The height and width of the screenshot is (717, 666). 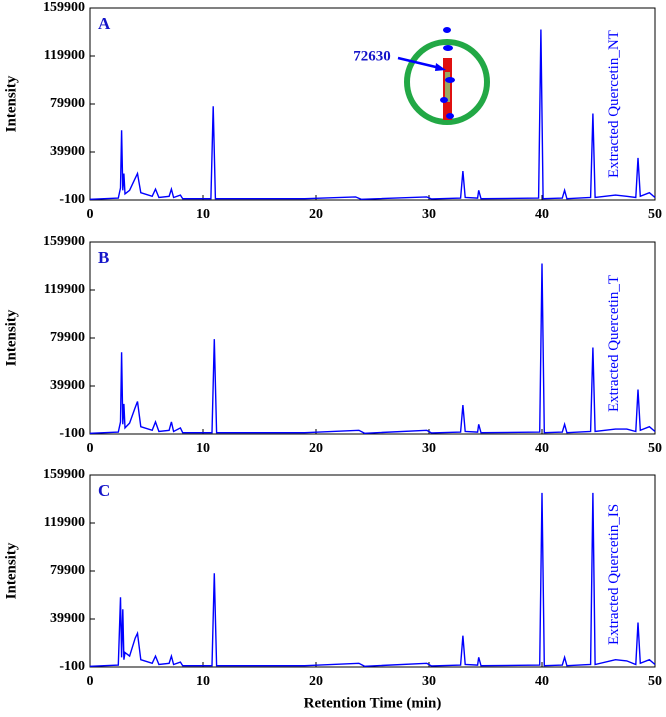 What do you see at coordinates (614, 343) in the screenshot?
I see `series-label: Extracted Quercetin_T` at bounding box center [614, 343].